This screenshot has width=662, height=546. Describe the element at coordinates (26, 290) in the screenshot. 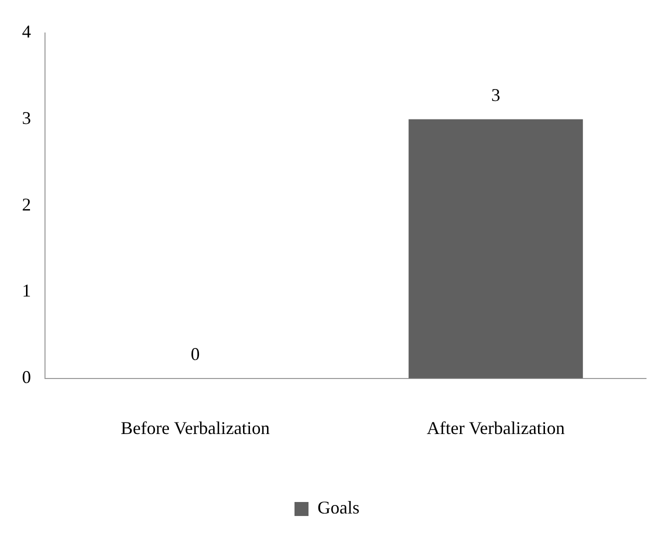

I see `y-tick-label: 1` at that location.